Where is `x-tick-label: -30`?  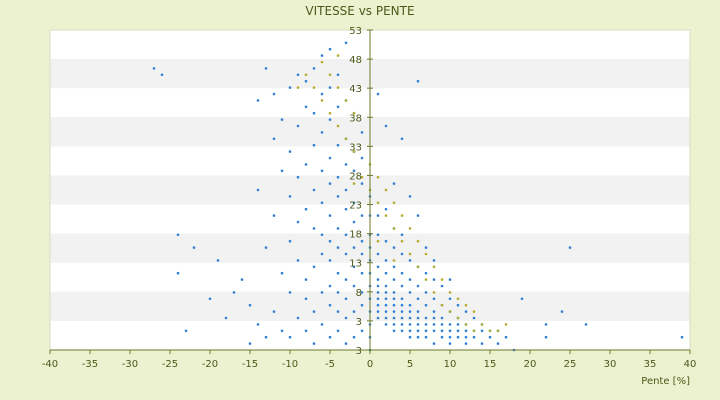 x-tick-label: -30 is located at coordinates (130, 364).